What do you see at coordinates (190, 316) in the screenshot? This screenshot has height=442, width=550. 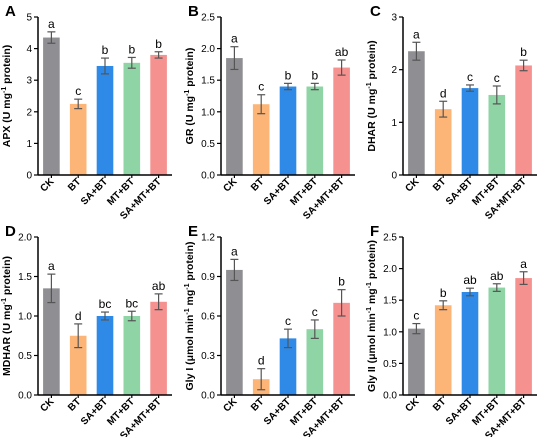 I see `y-axis-label: Gly I (μmol min-1 mg-1 protein)` at bounding box center [190, 316].